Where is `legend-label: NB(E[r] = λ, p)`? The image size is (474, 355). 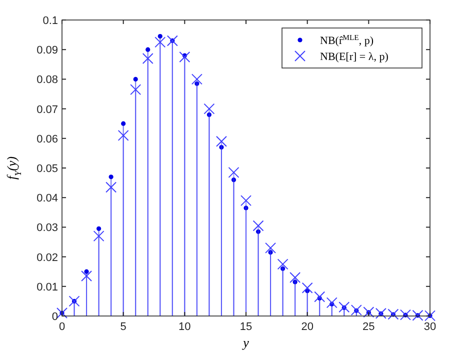
legend-label: NB(E[r] = λ, p) is located at coordinates (354, 57).